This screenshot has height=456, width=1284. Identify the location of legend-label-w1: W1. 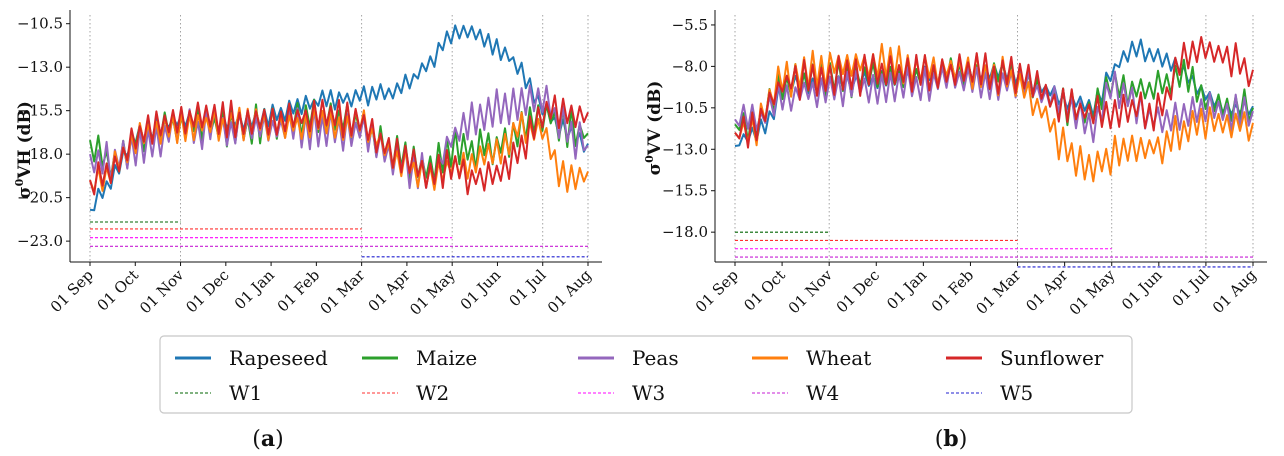
(245, 393).